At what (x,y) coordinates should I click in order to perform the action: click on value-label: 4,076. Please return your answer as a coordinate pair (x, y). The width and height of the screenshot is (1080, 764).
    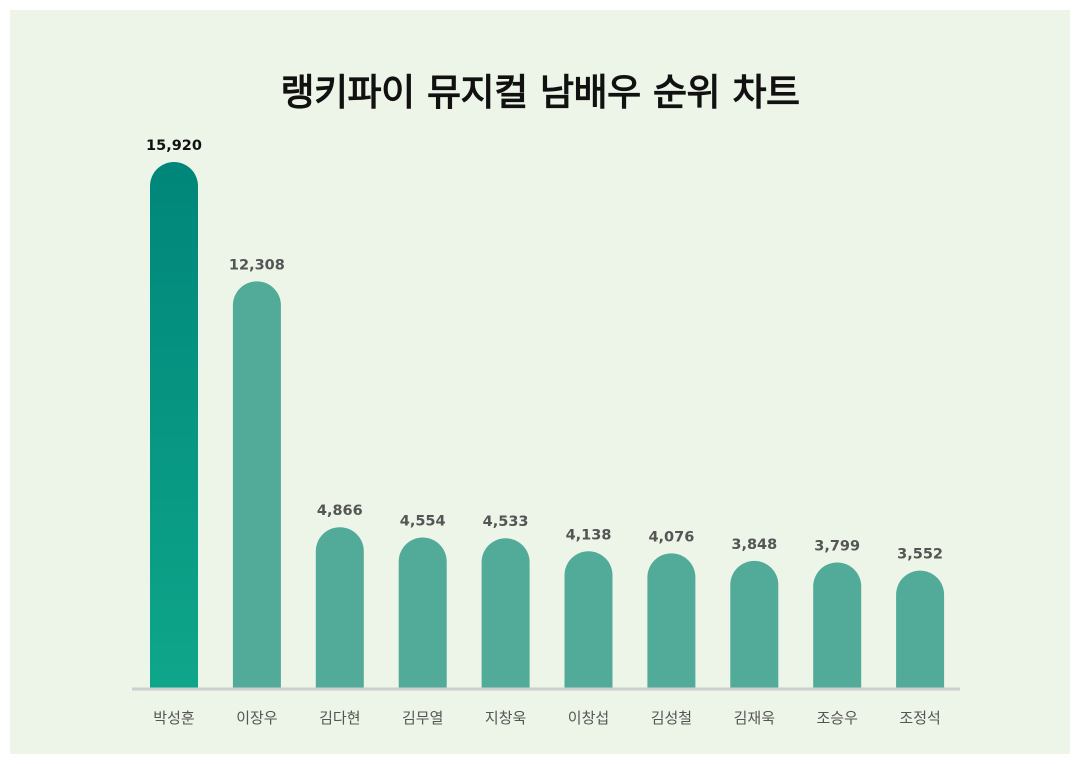
    Looking at the image, I should click on (671, 537).